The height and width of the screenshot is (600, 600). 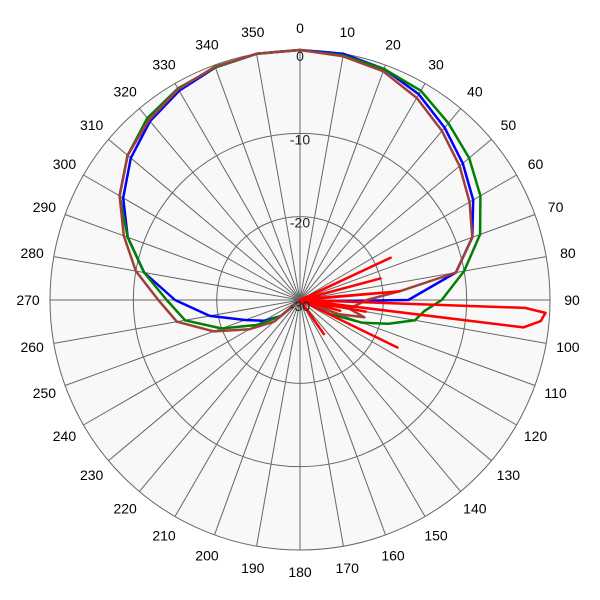 I want to click on angle-tick-label: 280, so click(x=32, y=253).